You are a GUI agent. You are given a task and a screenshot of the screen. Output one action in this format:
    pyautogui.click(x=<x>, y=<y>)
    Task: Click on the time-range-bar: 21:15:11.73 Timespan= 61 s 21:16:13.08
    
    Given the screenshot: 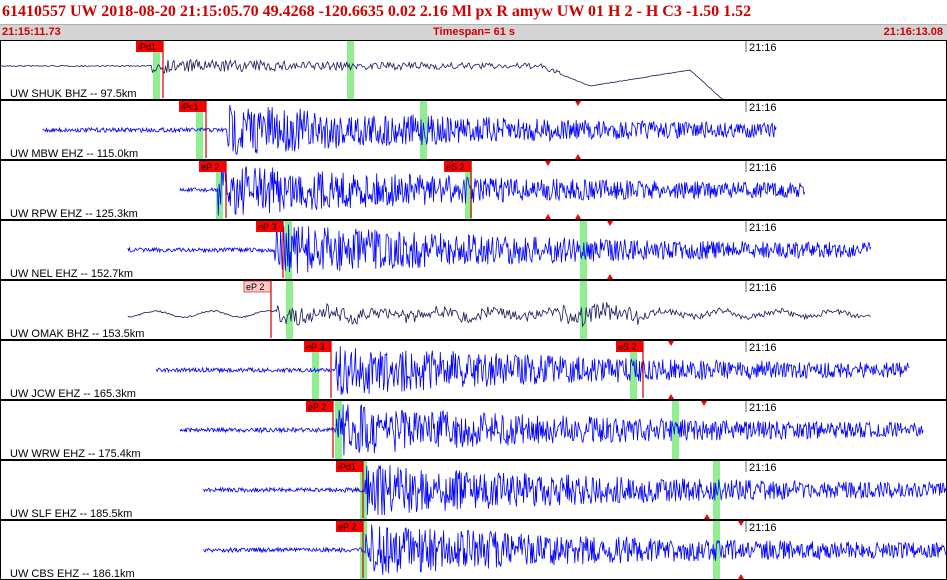 What is the action you would take?
    pyautogui.click(x=473, y=32)
    